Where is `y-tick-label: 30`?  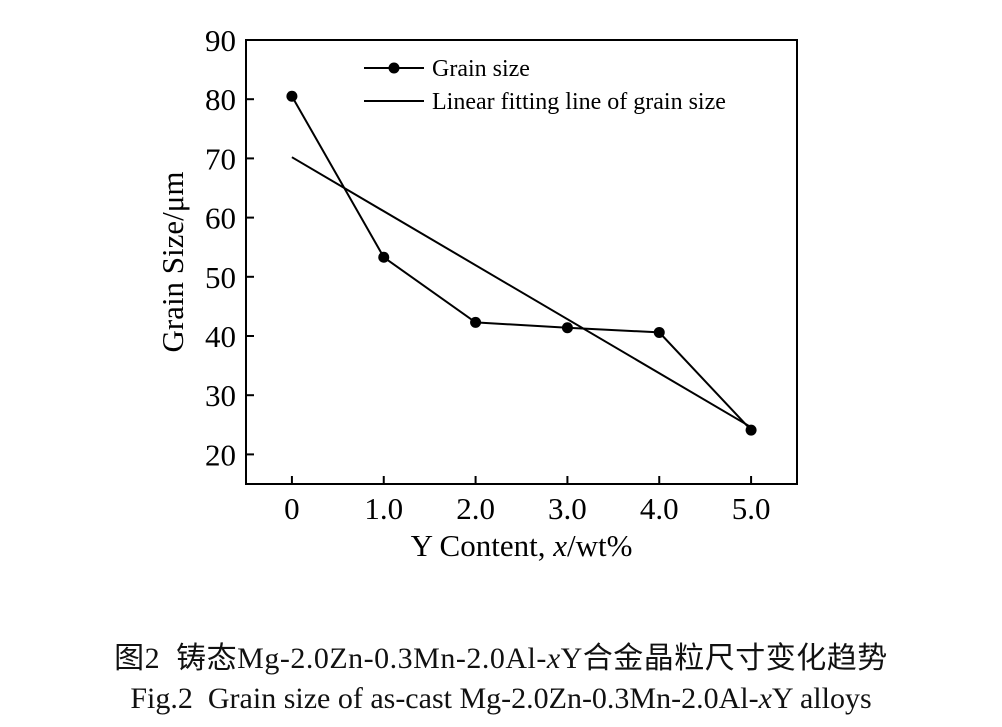 y-tick-label: 30 is located at coordinates (220, 395).